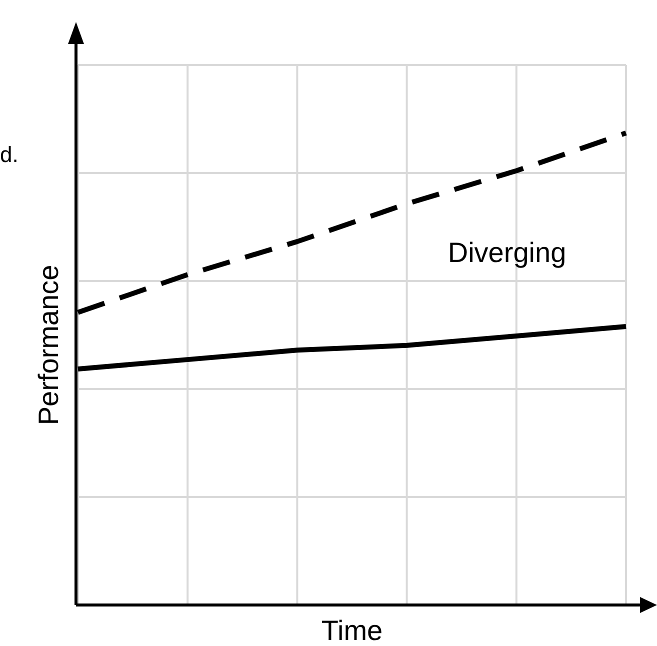  Describe the element at coordinates (48, 345) in the screenshot. I see `y-axis-title: Performance` at that location.